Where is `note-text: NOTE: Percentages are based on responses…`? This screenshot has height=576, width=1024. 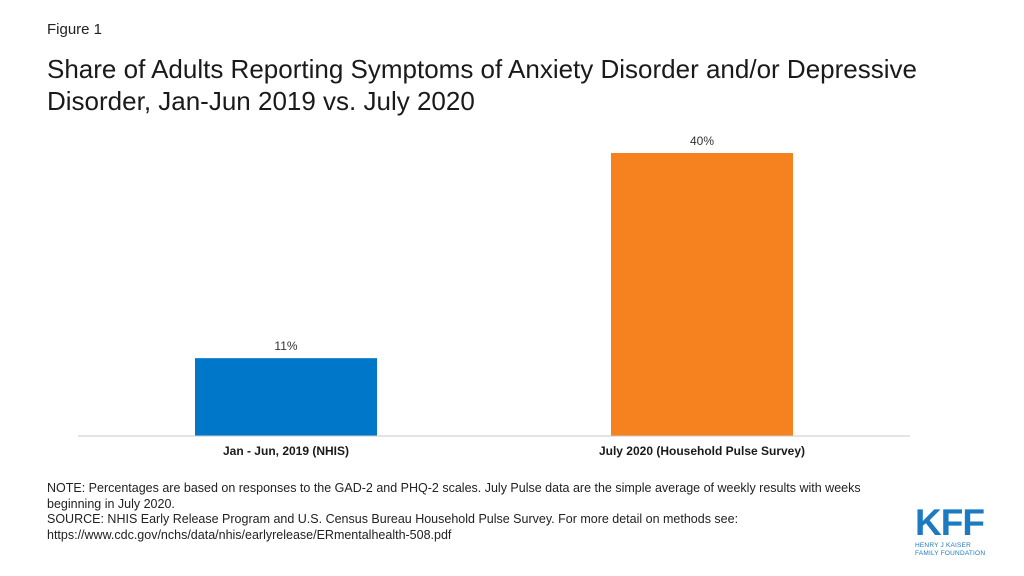
note-text: NOTE: Percentages are based on responses… is located at coordinates (454, 496).